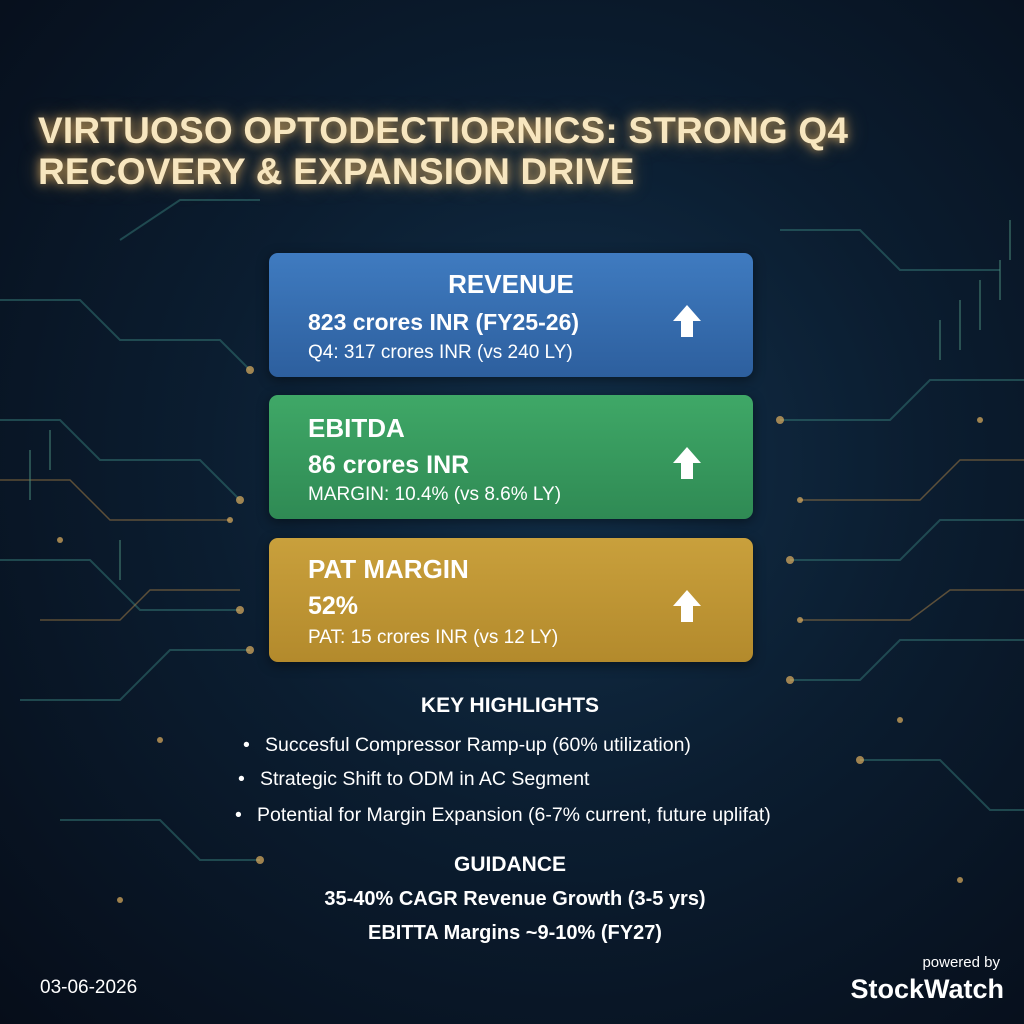  I want to click on powered-by: powered by, so click(961, 962).